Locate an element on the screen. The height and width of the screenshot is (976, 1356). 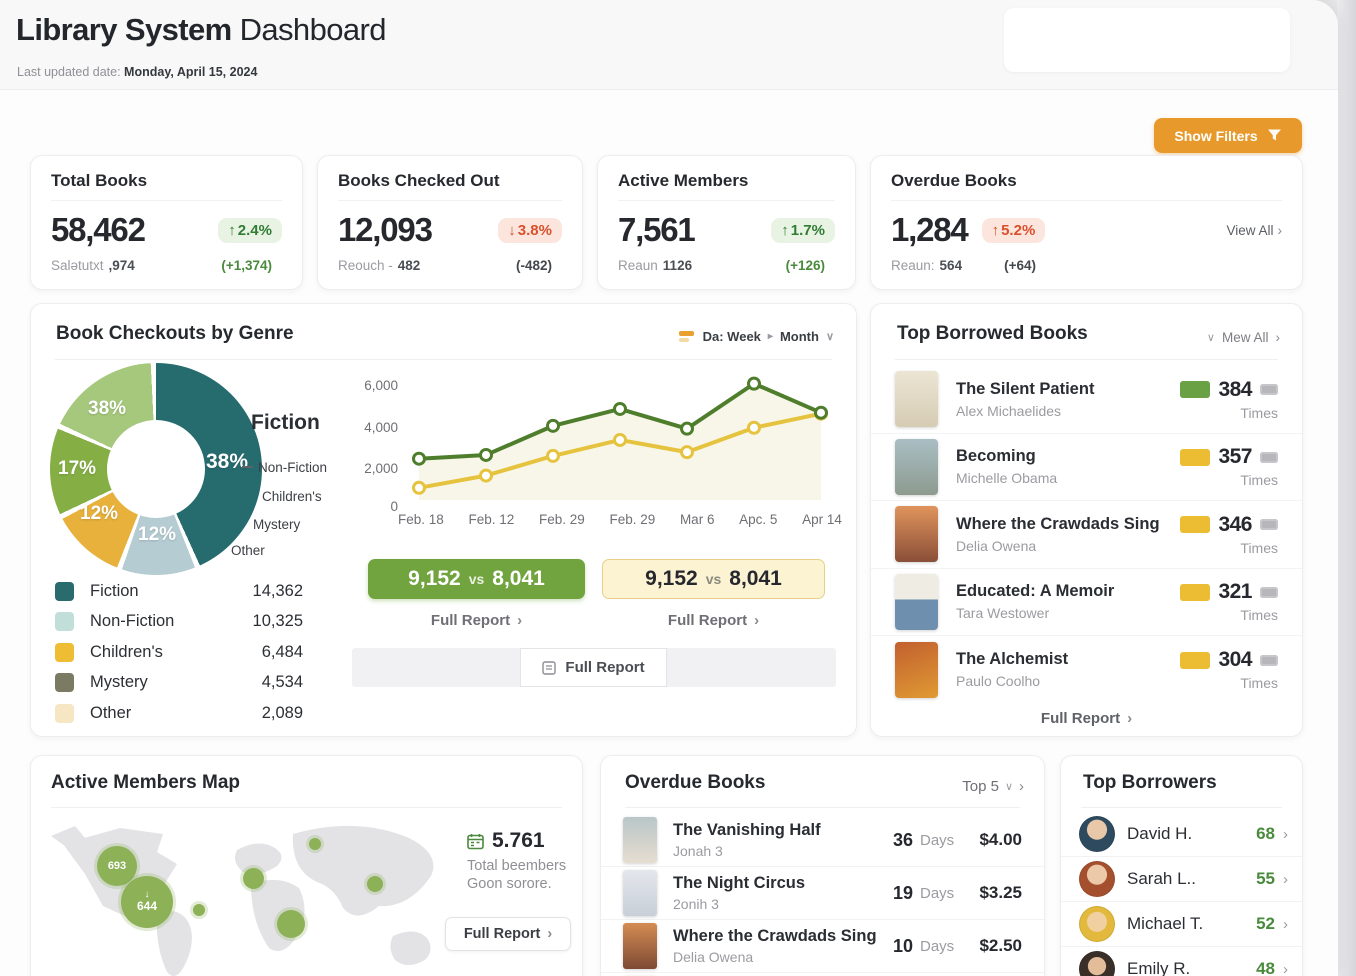
book-subtitle: 2onih 3 is located at coordinates (696, 904).